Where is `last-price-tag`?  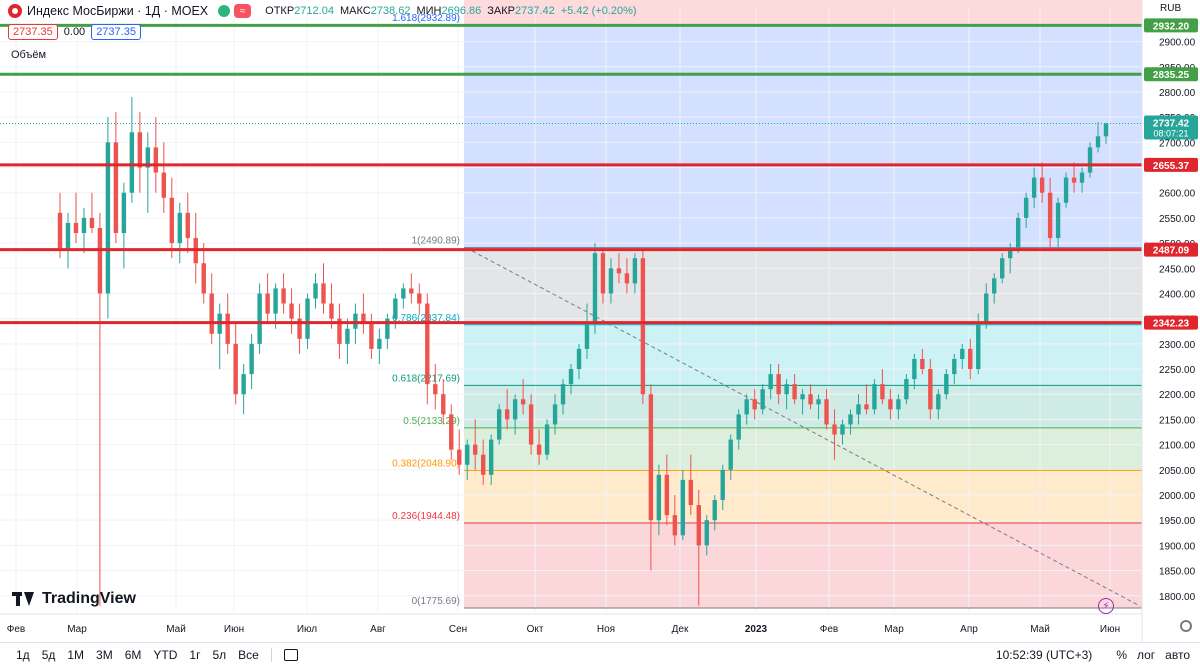 last-price-tag is located at coordinates (1171, 127).